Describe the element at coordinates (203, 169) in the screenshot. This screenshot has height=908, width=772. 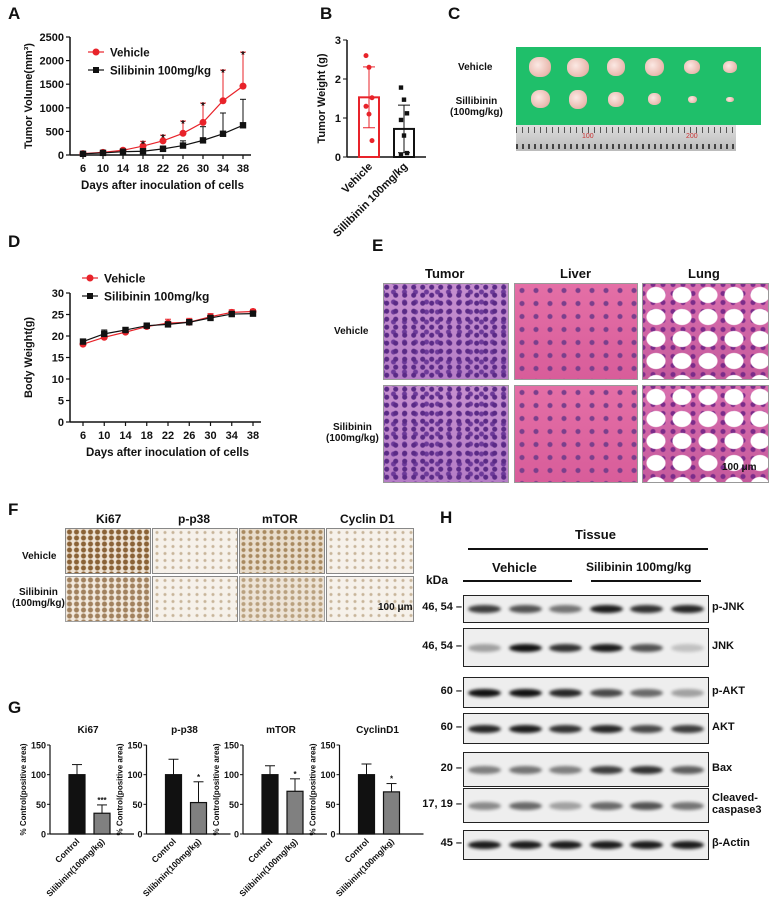
I see `x-tick-label: 30` at that location.